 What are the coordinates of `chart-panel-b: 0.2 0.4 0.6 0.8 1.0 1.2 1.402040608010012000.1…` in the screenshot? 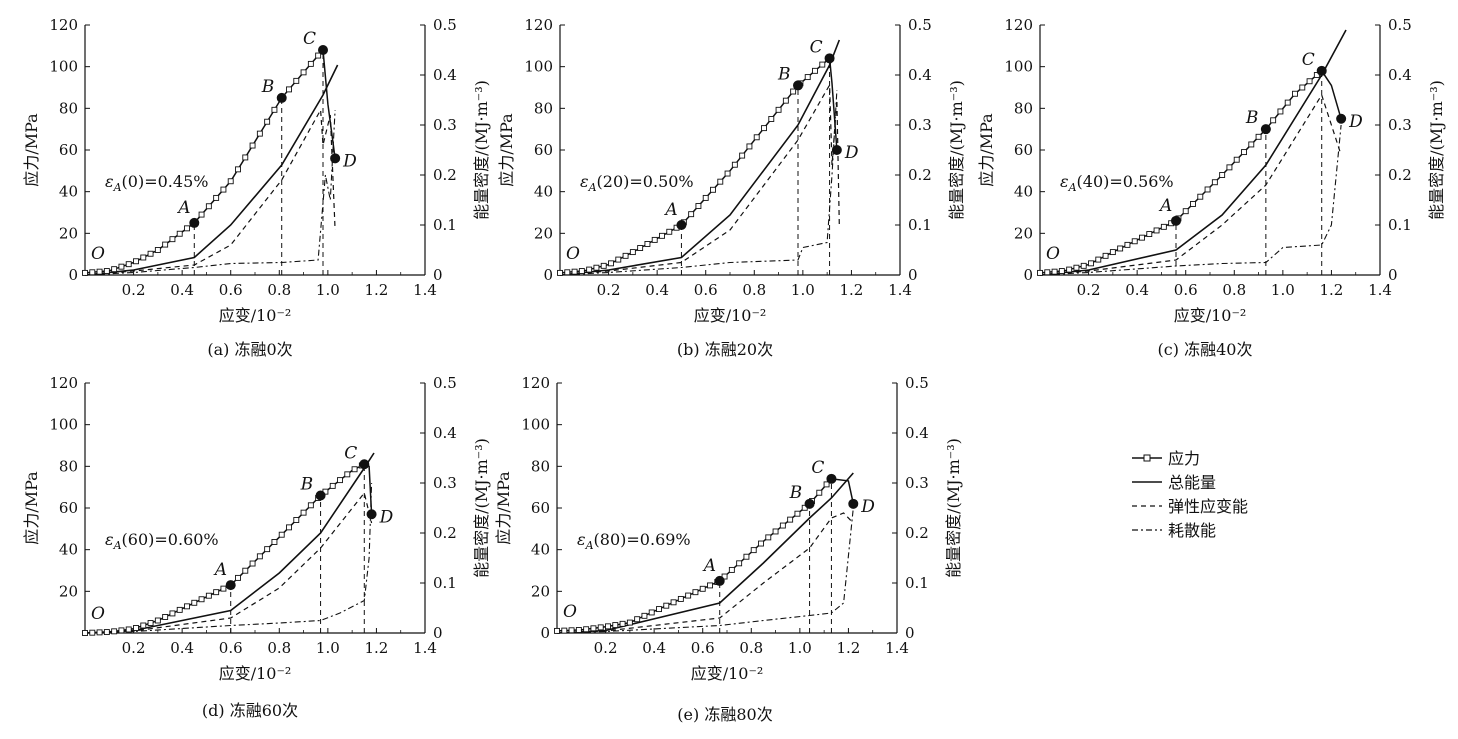 It's located at (731, 187).